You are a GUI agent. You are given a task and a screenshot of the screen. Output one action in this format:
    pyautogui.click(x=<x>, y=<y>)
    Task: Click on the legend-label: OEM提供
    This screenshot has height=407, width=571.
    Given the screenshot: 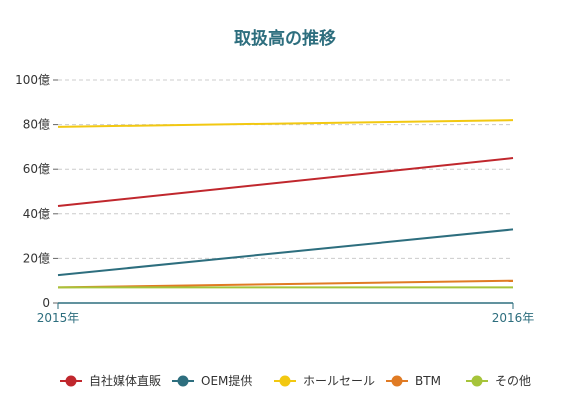 What is the action you would take?
    pyautogui.click(x=226, y=380)
    